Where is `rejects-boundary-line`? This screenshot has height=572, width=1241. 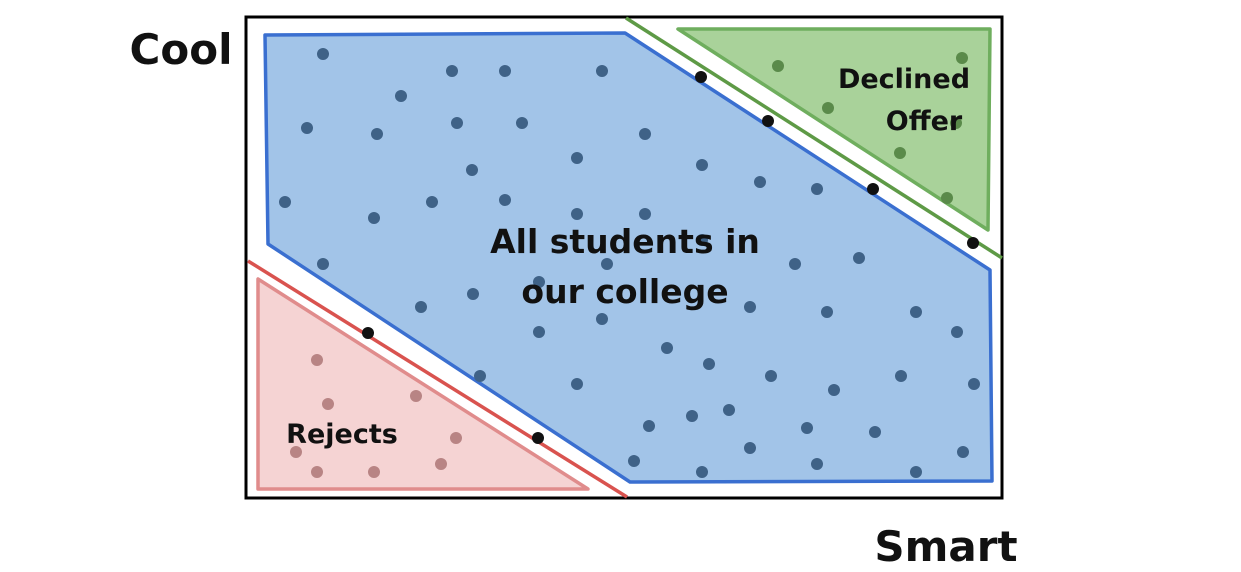
rejects-boundary-line is located at coordinates (437, 379).